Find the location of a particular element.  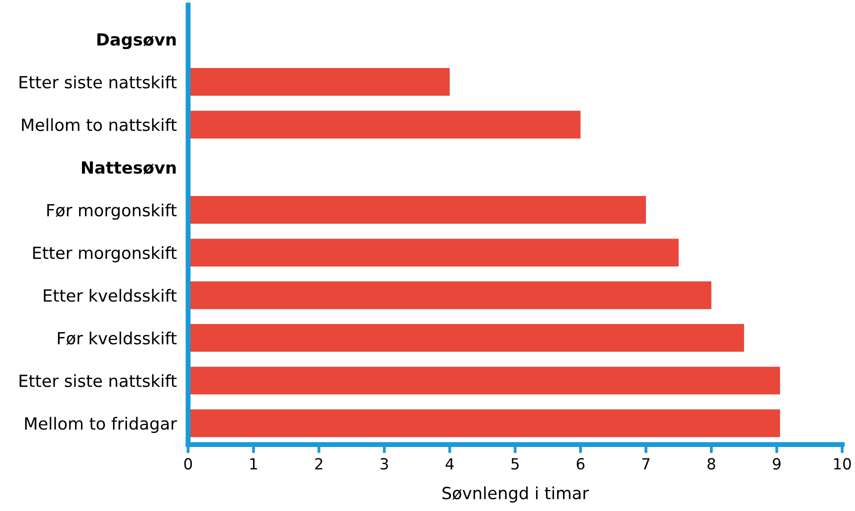

x-tick-label: 7 is located at coordinates (646, 464).